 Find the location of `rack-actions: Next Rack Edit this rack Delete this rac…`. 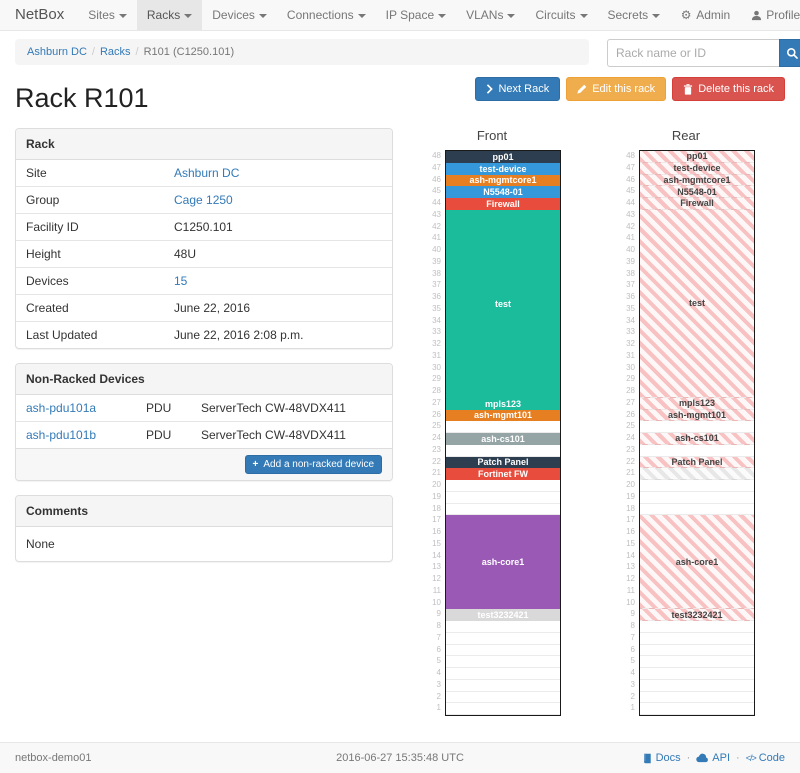

rack-actions: Next Rack Edit this rack Delete this rac… is located at coordinates (630, 89).